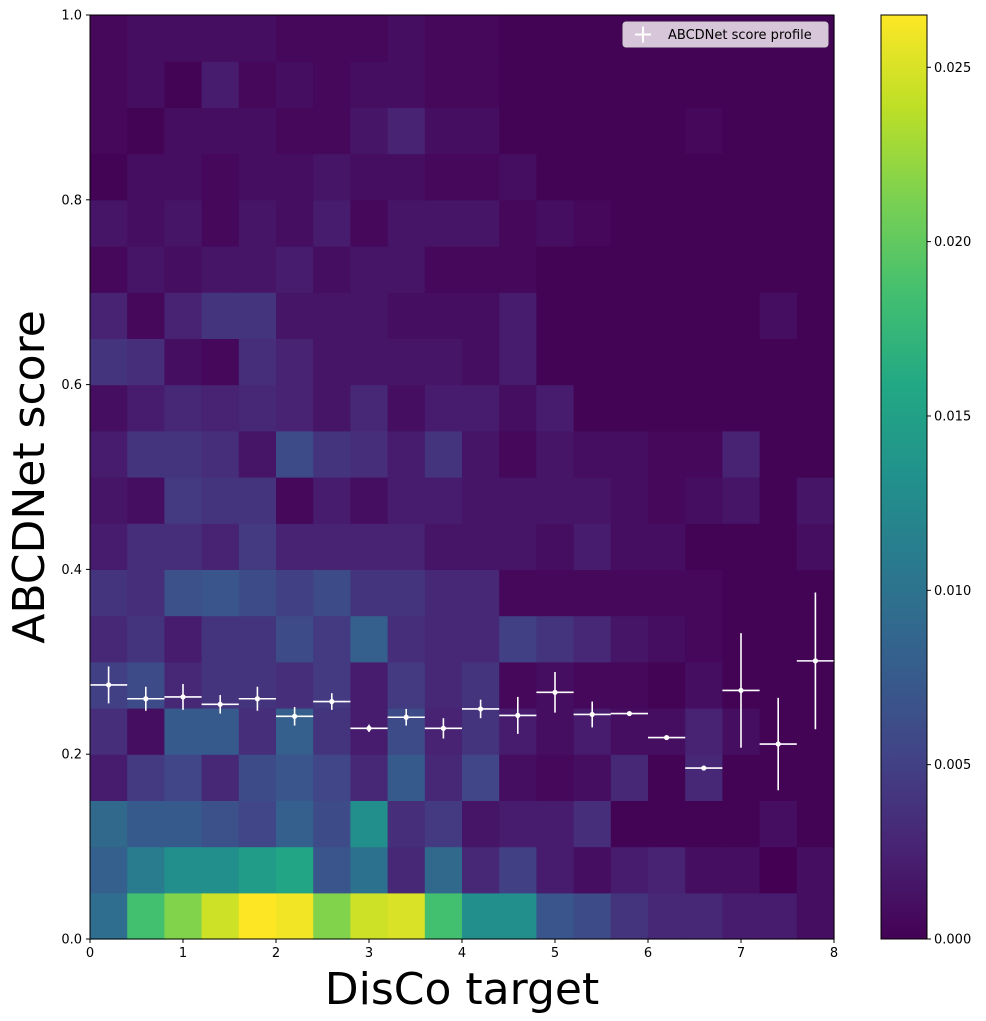 This screenshot has width=986, height=1021. What do you see at coordinates (75, 478) in the screenshot?
I see `y-axis: 0.0 0.2 0.4 0.6 0.8 1.0` at bounding box center [75, 478].